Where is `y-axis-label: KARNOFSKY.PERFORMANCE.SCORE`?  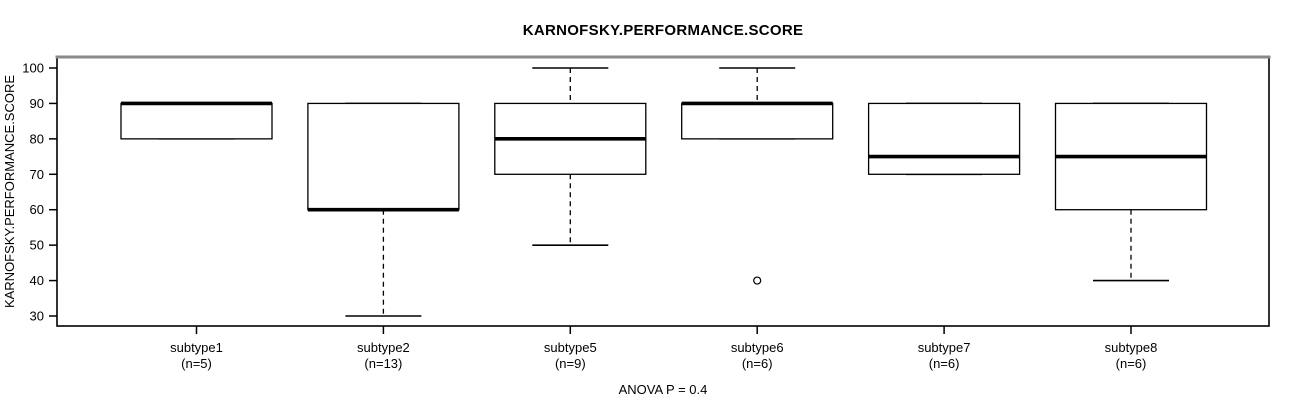 y-axis-label: KARNOFSKY.PERFORMANCE.SCORE is located at coordinates (9, 191).